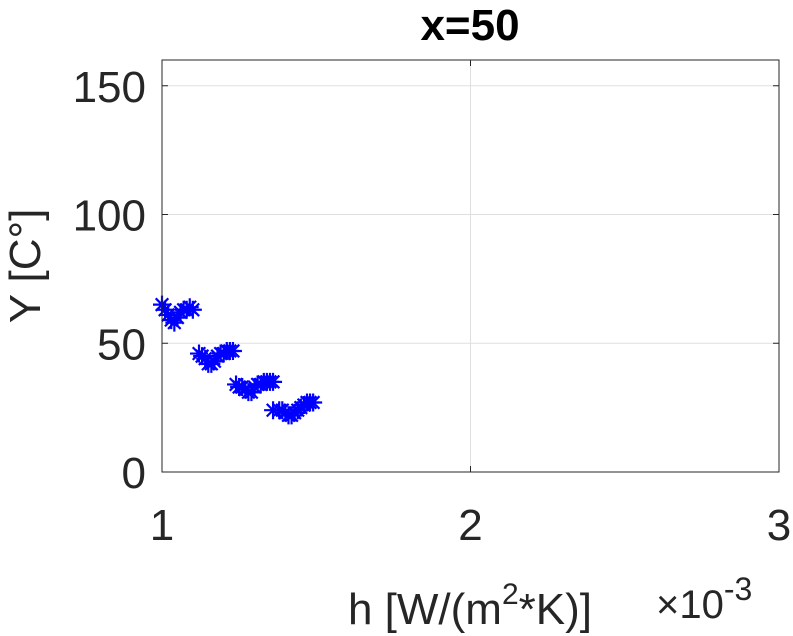 This screenshot has width=793, height=636. Describe the element at coordinates (469, 25) in the screenshot. I see `chart-title: x=50` at that location.